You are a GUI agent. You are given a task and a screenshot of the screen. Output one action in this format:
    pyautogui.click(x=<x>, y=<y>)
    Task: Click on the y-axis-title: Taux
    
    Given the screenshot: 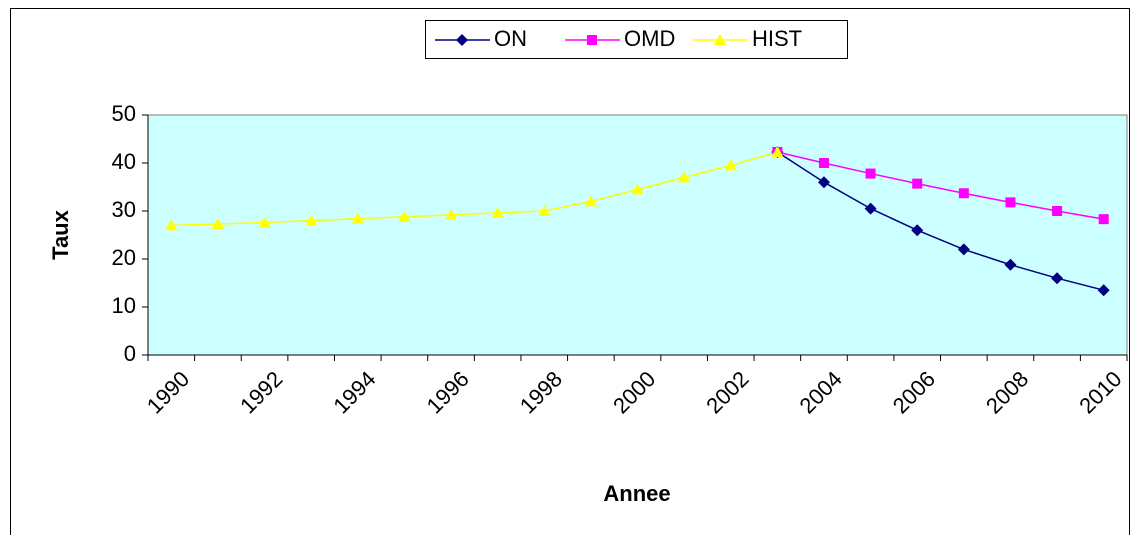 What is the action you would take?
    pyautogui.click(x=60, y=234)
    